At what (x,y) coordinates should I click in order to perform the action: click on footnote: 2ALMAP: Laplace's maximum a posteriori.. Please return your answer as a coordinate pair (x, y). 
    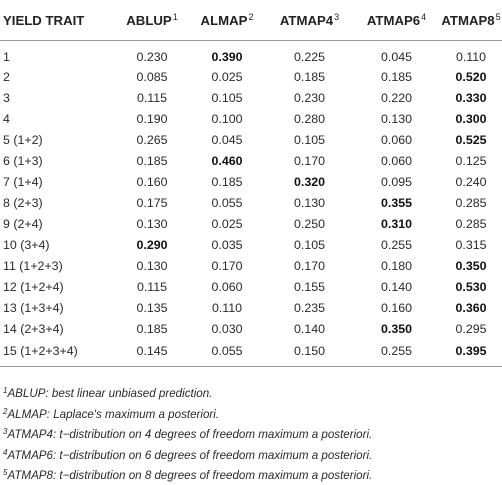
    Looking at the image, I should click on (251, 413).